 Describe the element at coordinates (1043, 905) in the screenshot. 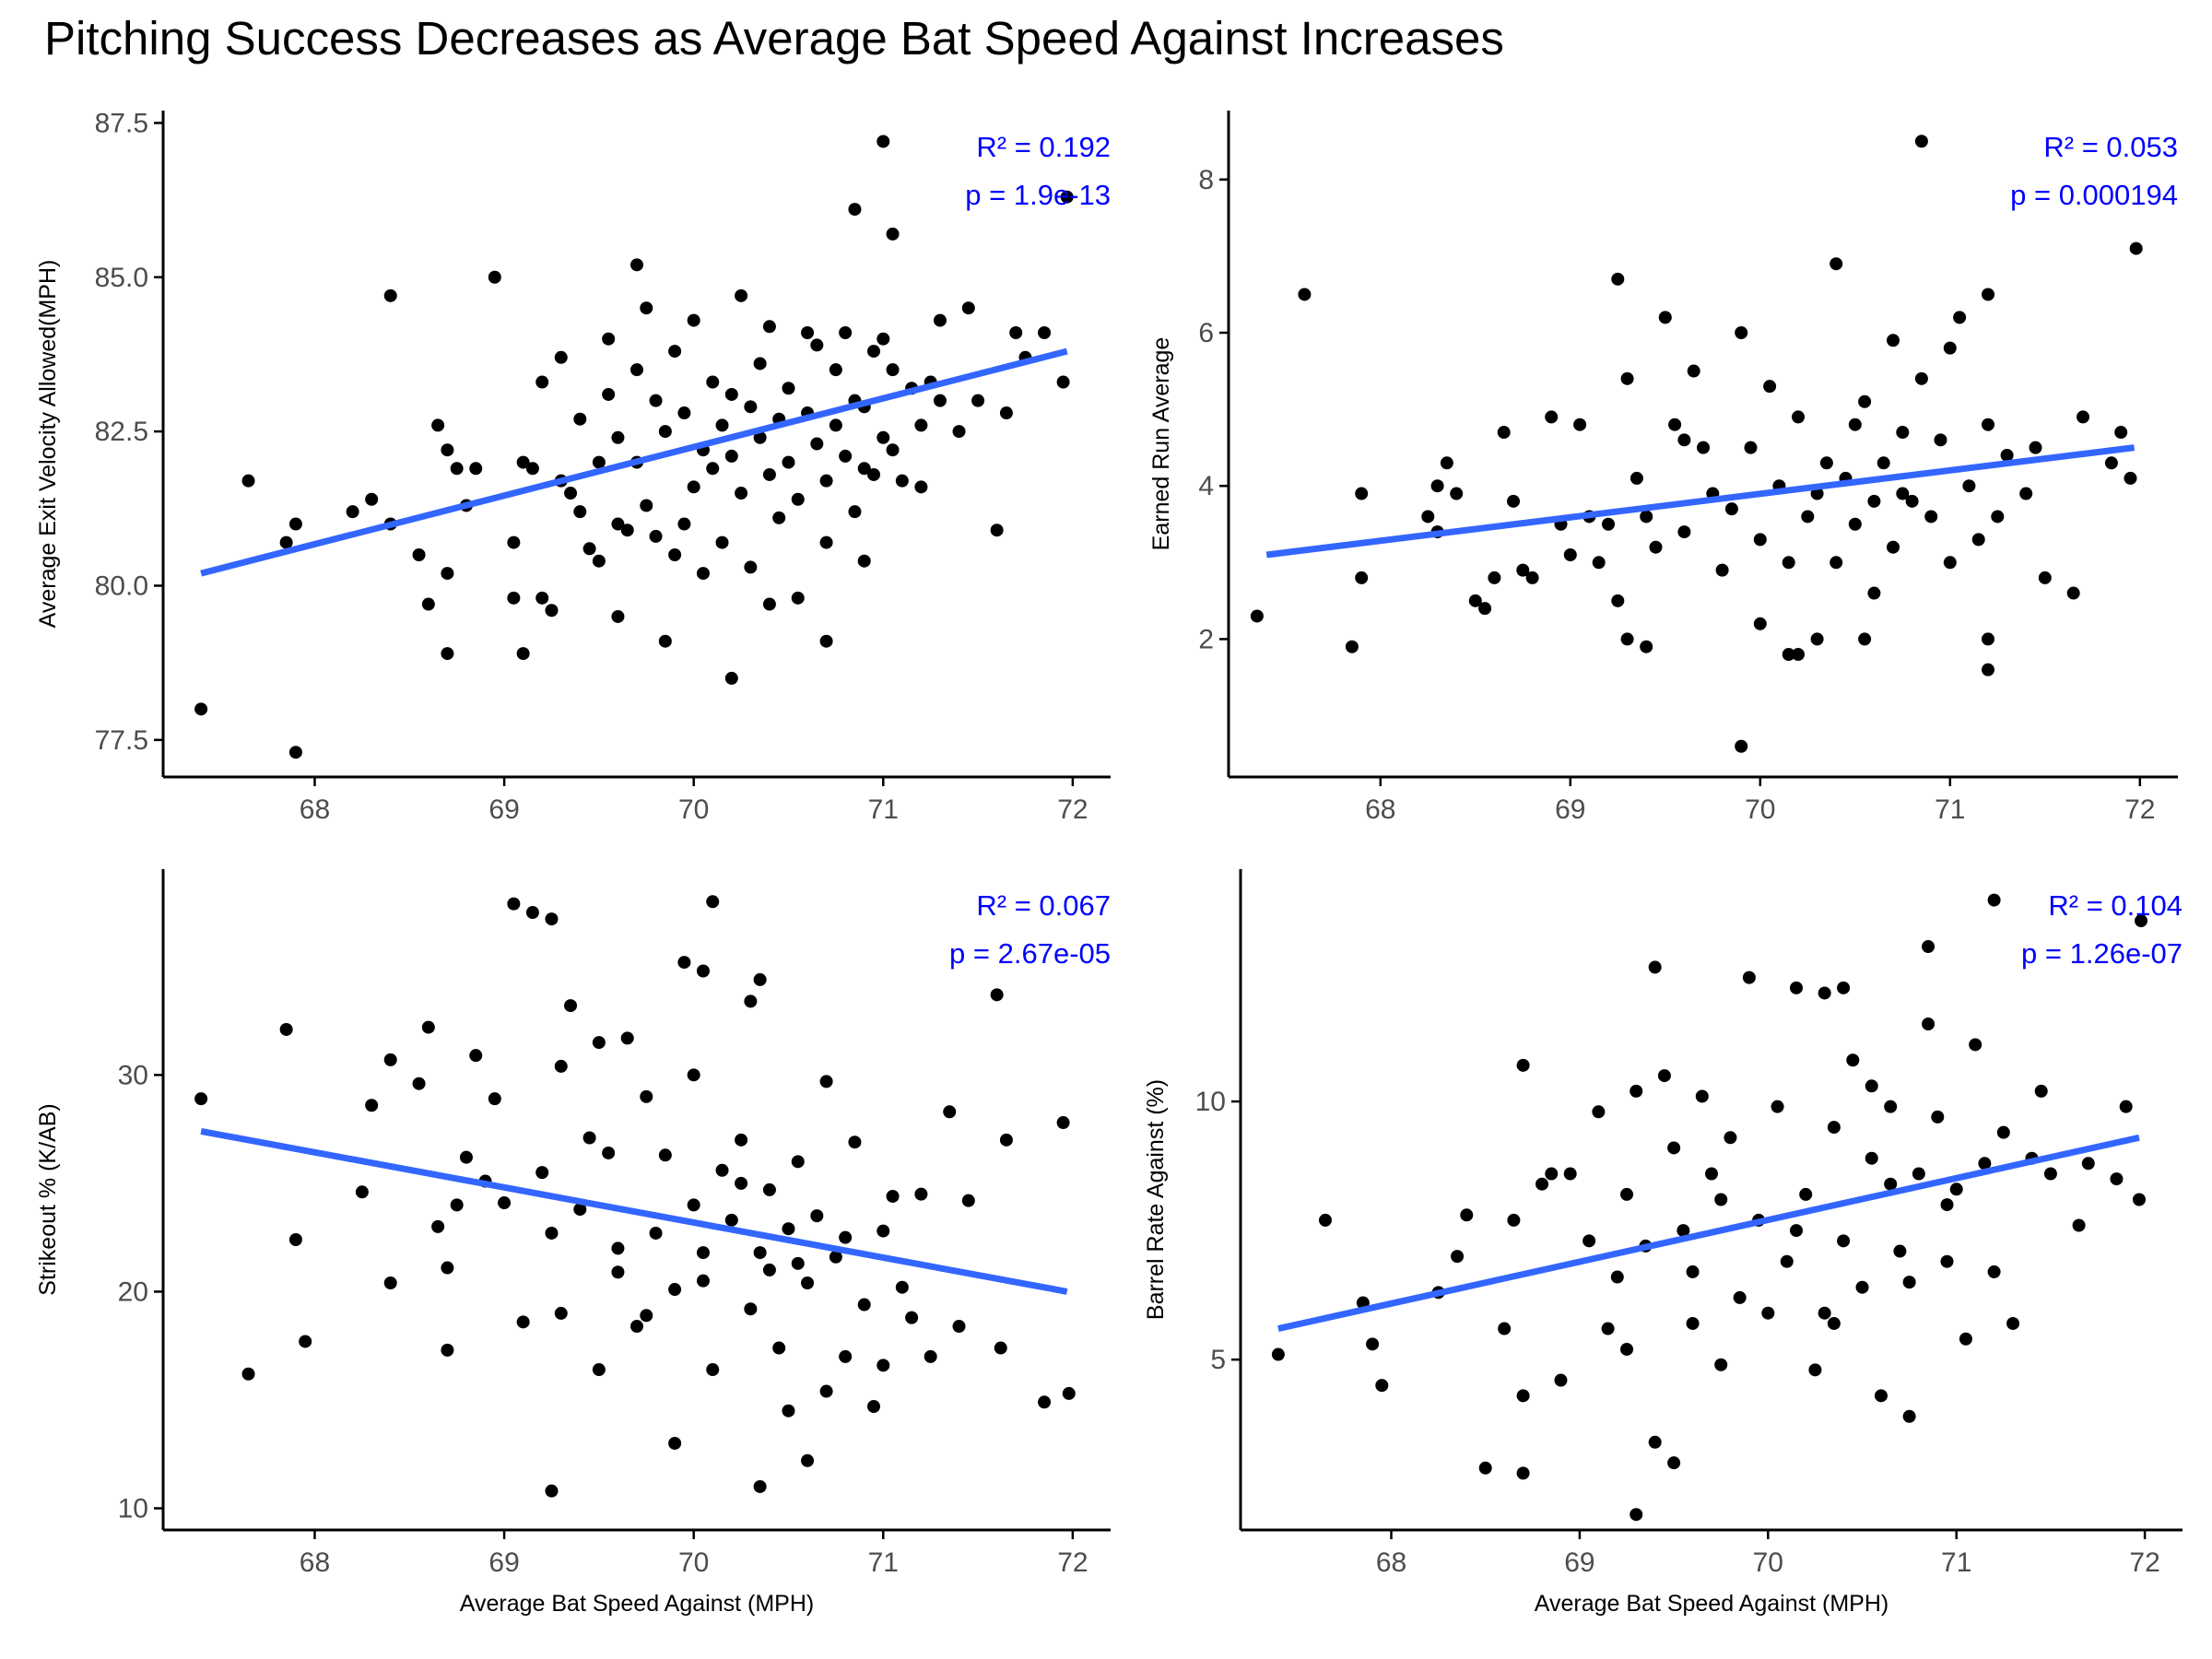

I see `r-squared-label: R² = 0.067` at that location.